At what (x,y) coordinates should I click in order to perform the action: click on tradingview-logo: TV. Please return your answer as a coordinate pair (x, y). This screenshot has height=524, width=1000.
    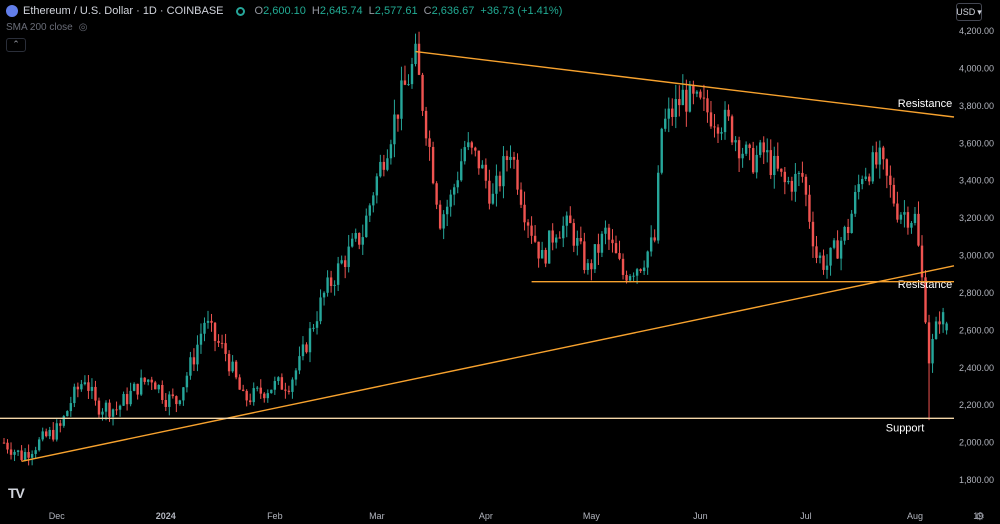
    Looking at the image, I should click on (16, 493).